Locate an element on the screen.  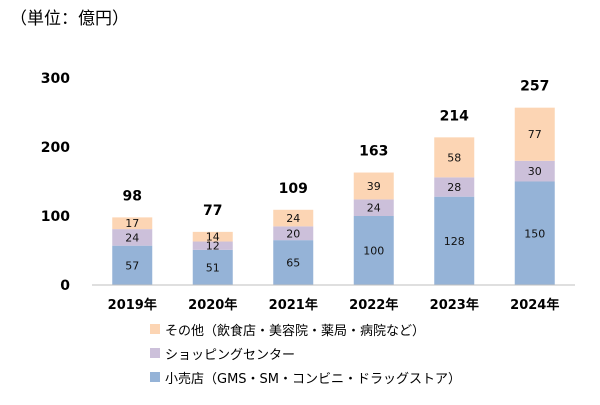
y-tick-label: 0 is located at coordinates (65, 286).